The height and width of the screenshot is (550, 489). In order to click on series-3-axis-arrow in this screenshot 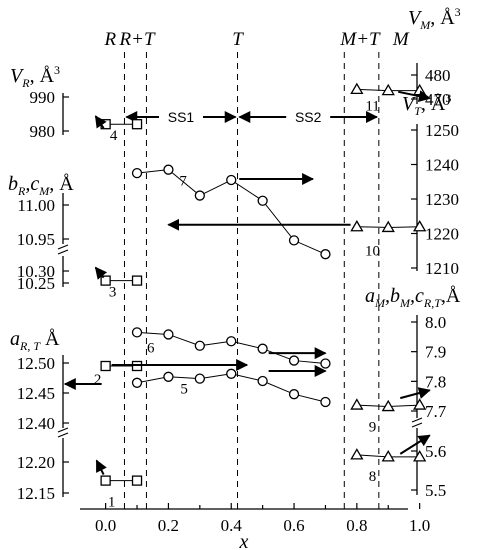, I will do `click(101, 273)`.